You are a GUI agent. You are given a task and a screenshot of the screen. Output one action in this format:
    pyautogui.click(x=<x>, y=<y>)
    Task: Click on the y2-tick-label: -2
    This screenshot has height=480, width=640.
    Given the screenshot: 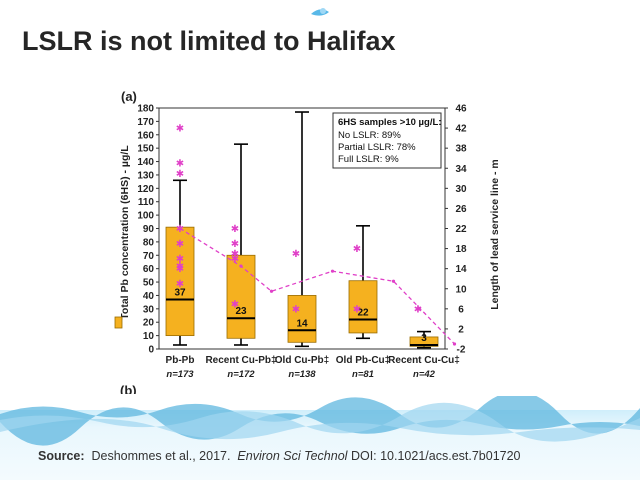 What is the action you would take?
    pyautogui.click(x=461, y=350)
    